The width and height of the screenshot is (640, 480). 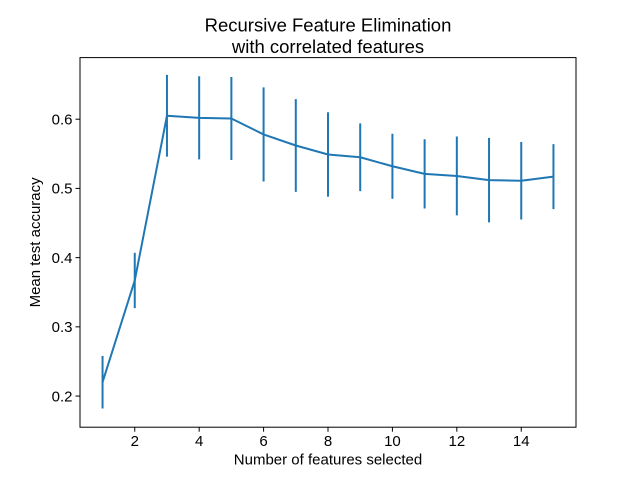 I want to click on x-tick-label: 14, so click(x=521, y=441).